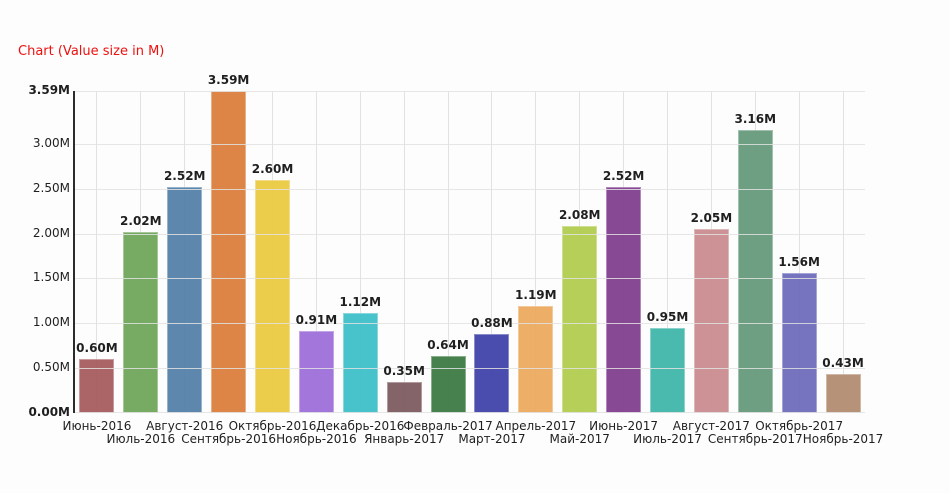  Describe the element at coordinates (272, 426) in the screenshot. I see `x-axis-label: Октябрь-2016` at that location.